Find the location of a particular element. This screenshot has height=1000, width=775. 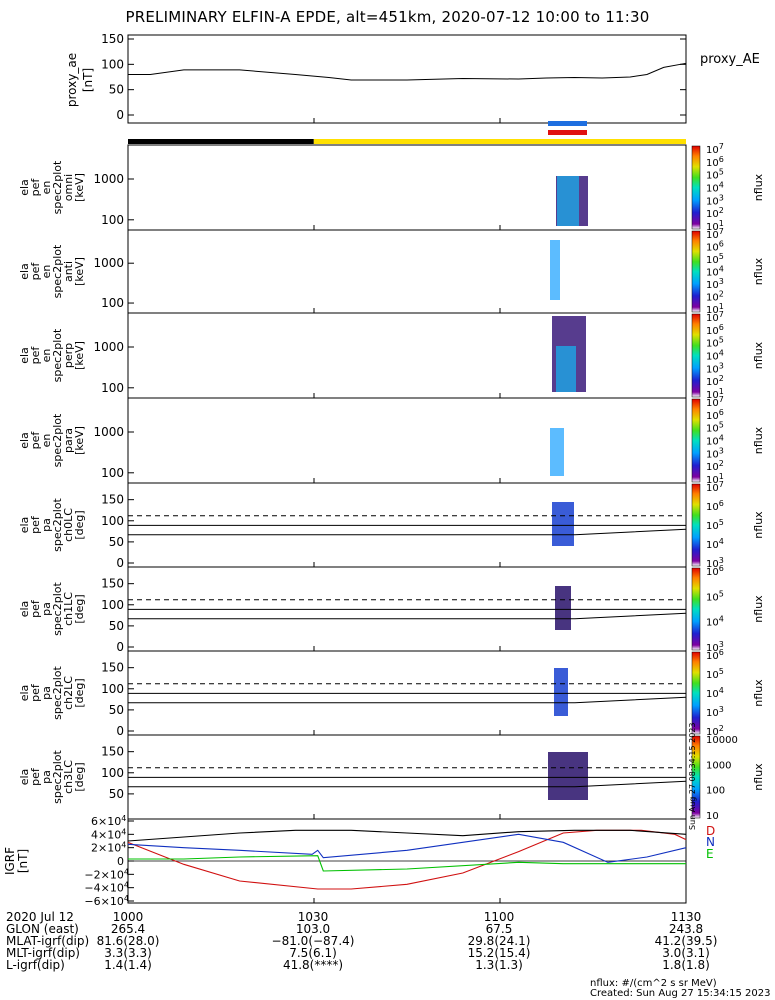

pa-ch2-ylabel: ch2LC is located at coordinates (68, 693).